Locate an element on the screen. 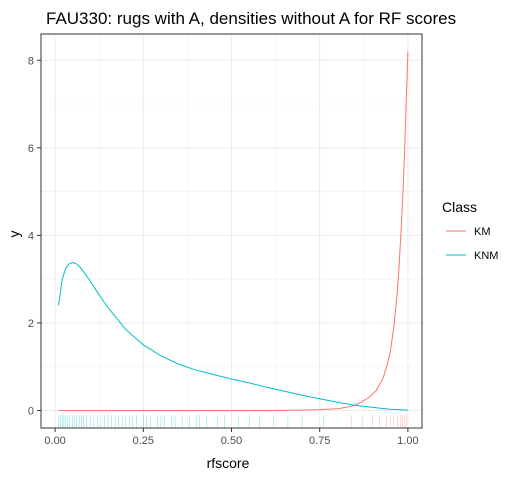 The height and width of the screenshot is (480, 516). x-tick-label: 0.75 is located at coordinates (319, 441).